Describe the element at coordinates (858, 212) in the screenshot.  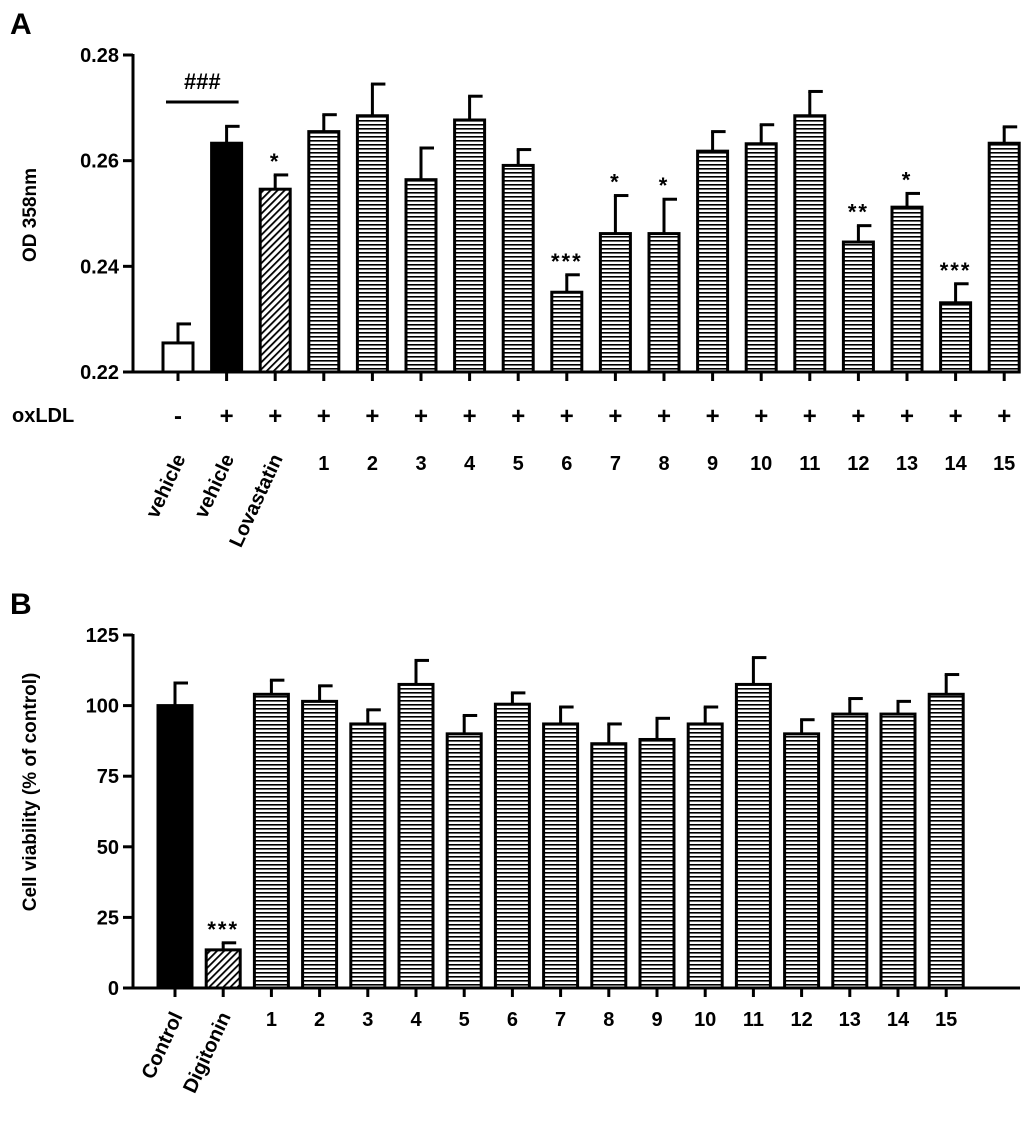
I see `significance-marker: **` at that location.